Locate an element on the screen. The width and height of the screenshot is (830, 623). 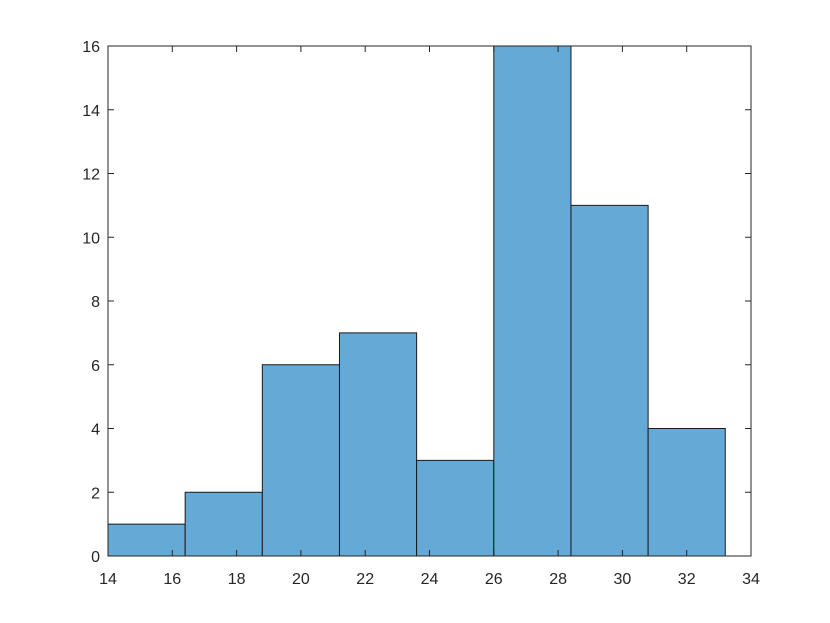
x-tick-label-4: 22 is located at coordinates (365, 579).